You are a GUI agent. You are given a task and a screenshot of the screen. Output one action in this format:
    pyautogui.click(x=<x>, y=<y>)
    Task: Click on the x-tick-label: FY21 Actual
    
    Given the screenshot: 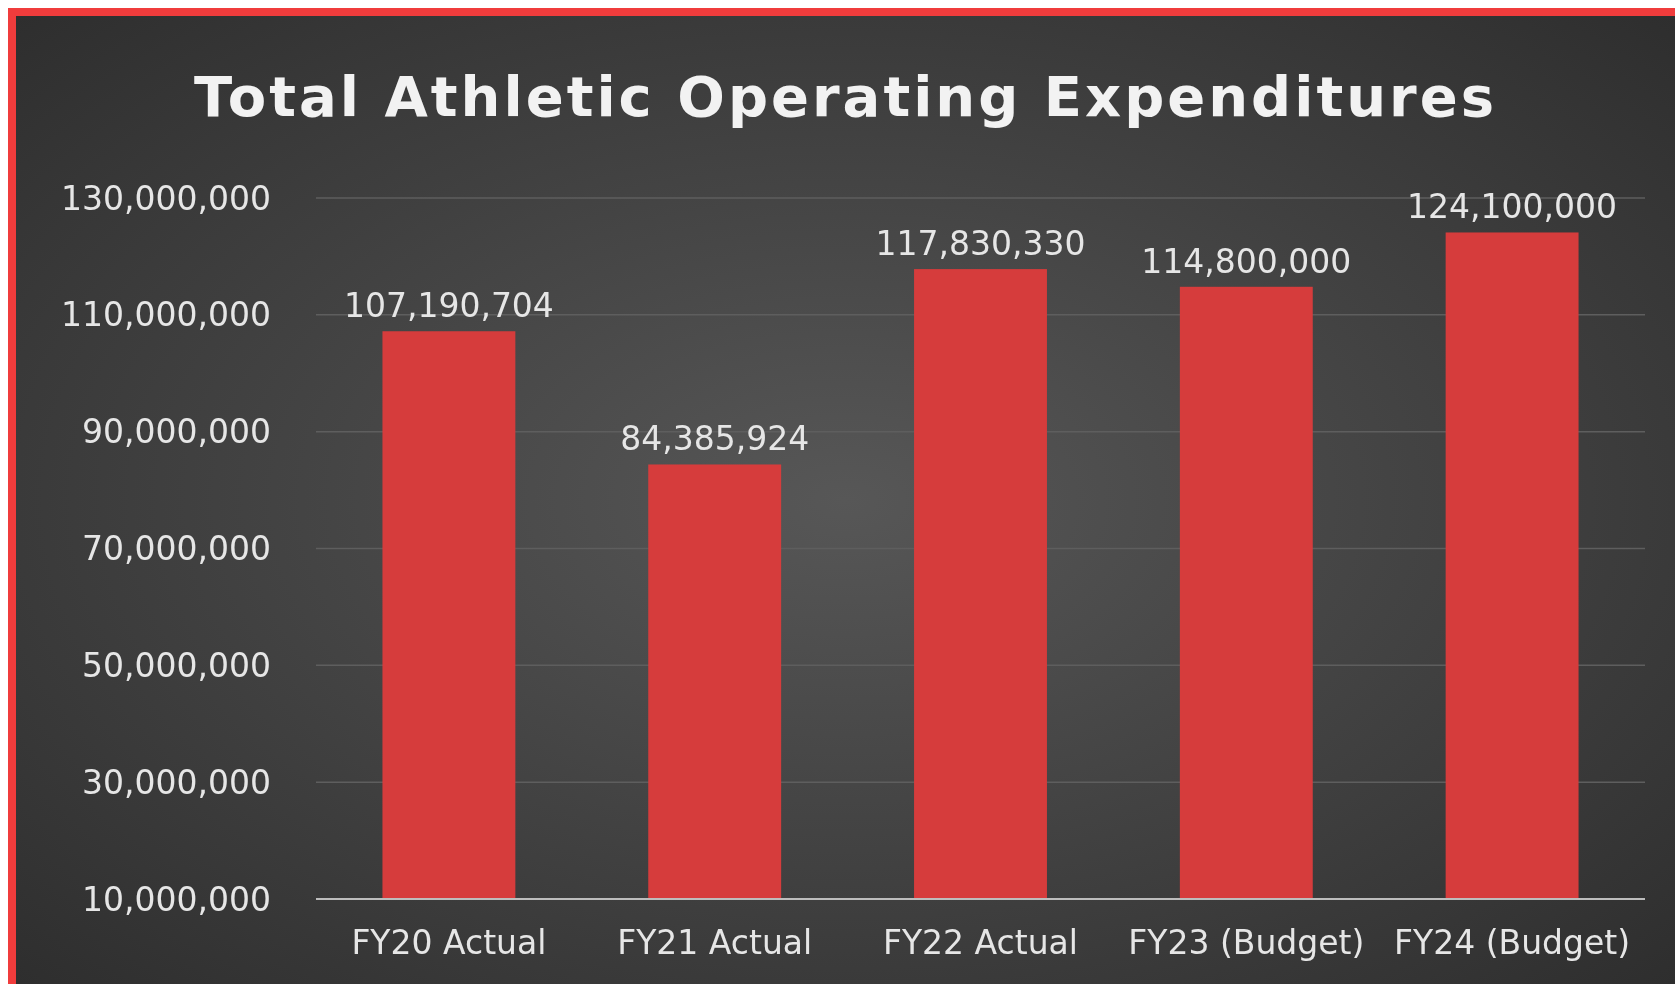 What is the action you would take?
    pyautogui.click(x=715, y=942)
    